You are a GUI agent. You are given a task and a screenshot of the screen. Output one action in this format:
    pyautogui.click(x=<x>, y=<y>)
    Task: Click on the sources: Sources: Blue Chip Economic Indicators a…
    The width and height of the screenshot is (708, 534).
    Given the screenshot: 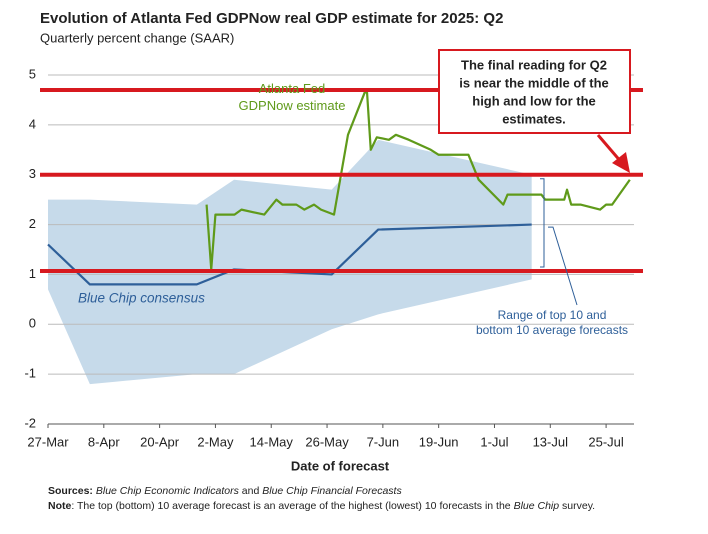 What is the action you would take?
    pyautogui.click(x=225, y=491)
    